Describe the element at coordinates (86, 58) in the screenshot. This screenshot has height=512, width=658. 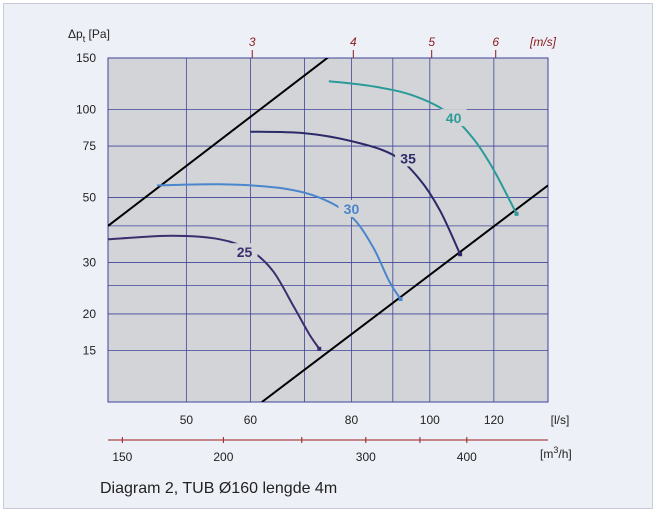
I see `y-tick-label: 150` at that location.